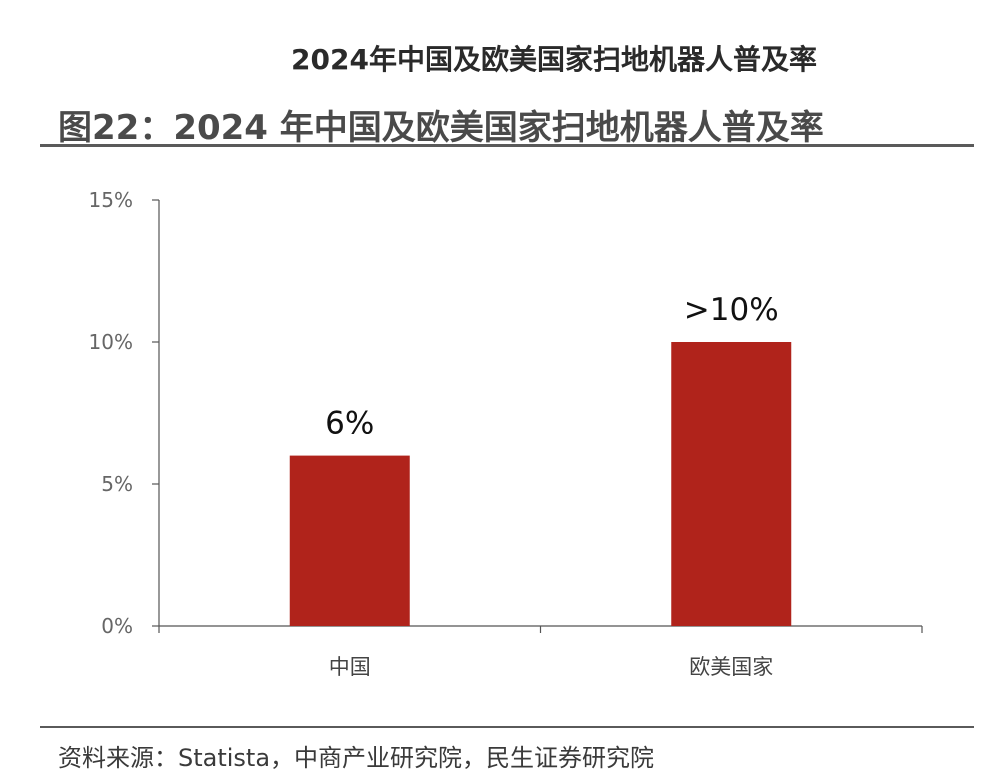 The image size is (1008, 780). What do you see at coordinates (117, 484) in the screenshot?
I see `y-tick-label: 5%` at bounding box center [117, 484].